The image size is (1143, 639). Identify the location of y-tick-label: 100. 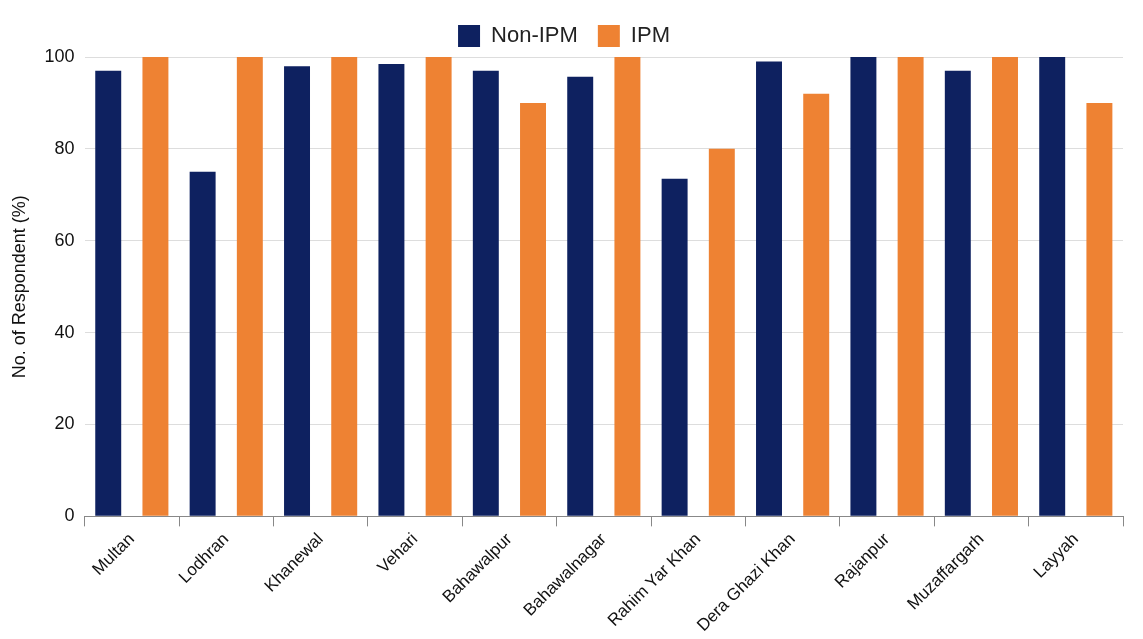
(59, 55).